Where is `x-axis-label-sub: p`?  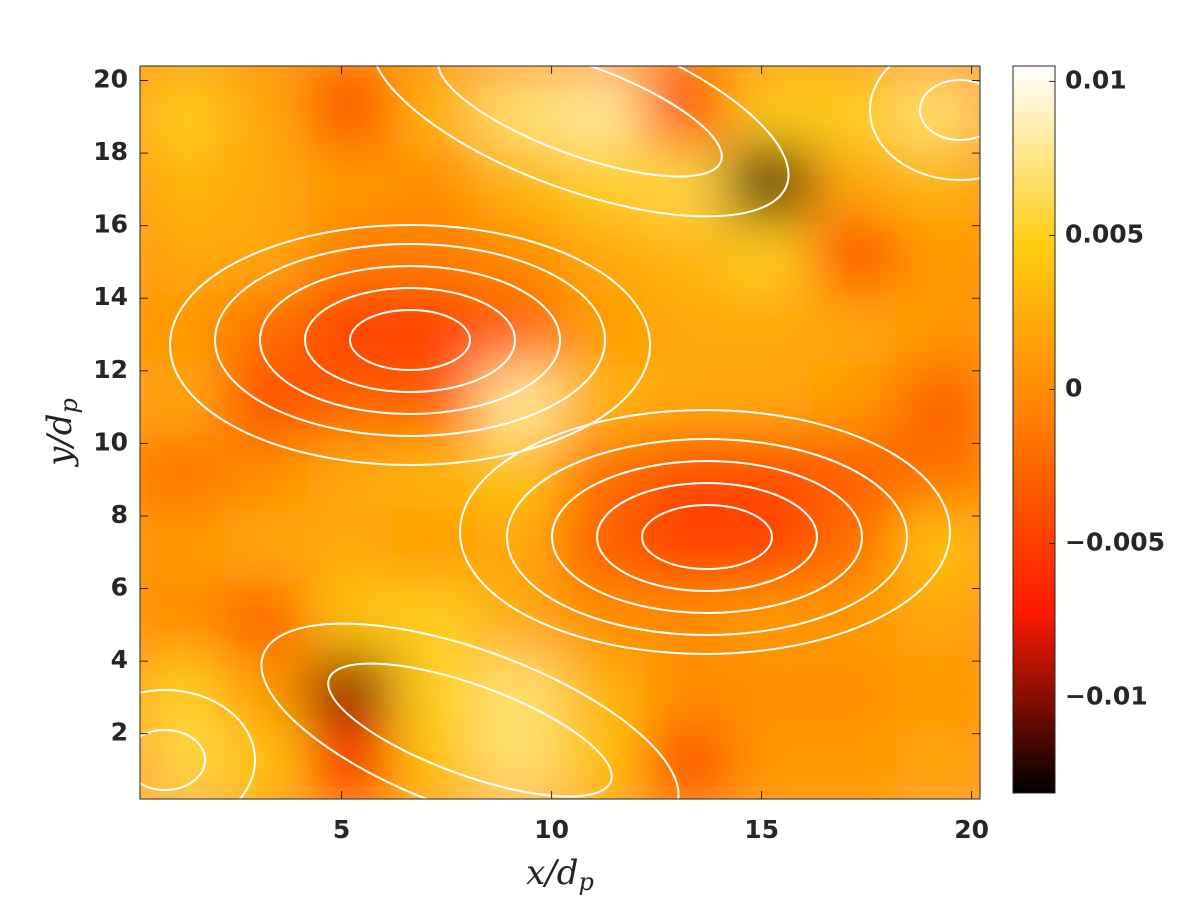
x-axis-label-sub: p is located at coordinates (586, 882).